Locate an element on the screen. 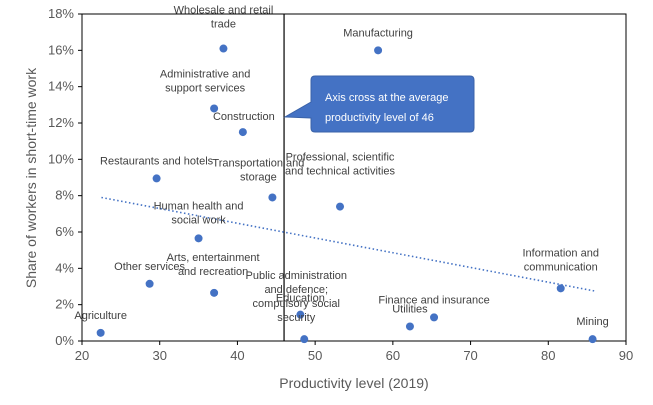  y-tick-label: 2% is located at coordinates (64, 304).